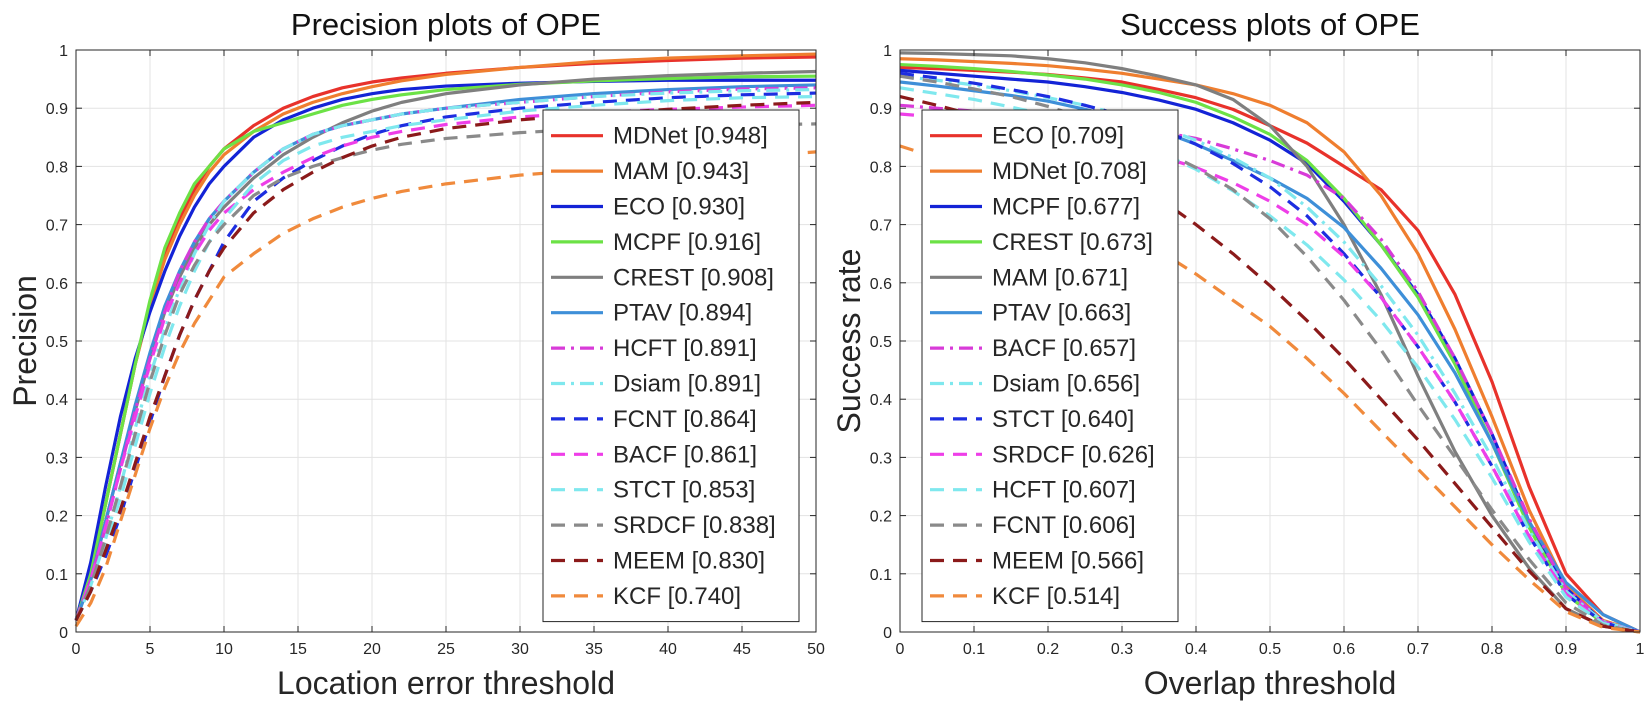 This screenshot has width=1646, height=710. I want to click on legend-entry: CREST [0.673], so click(1072, 242).